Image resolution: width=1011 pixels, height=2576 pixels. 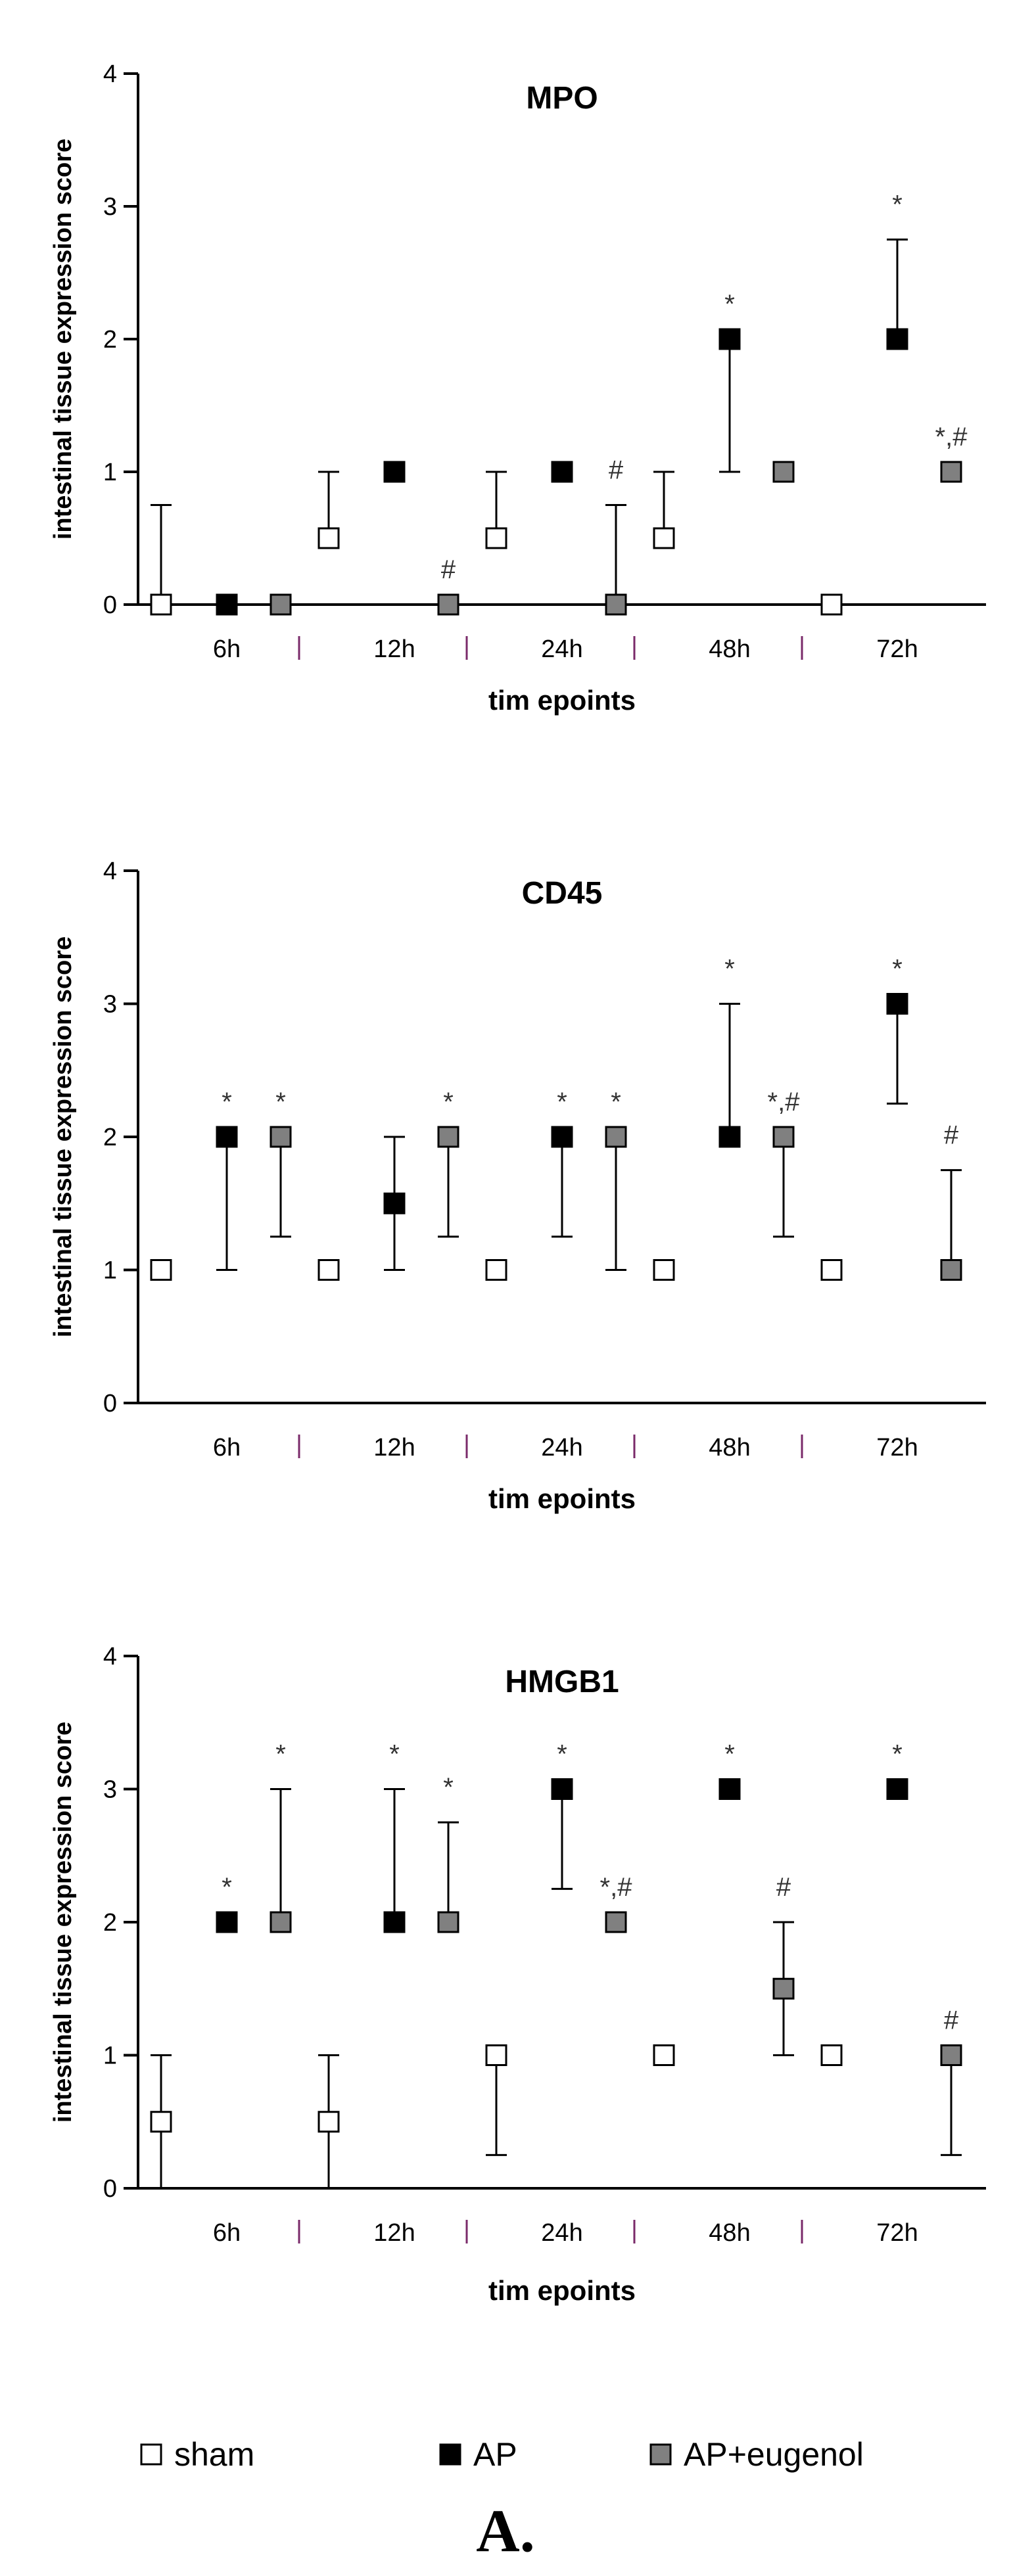 What do you see at coordinates (505, 2530) in the screenshot?
I see `panel-label: A.` at bounding box center [505, 2530].